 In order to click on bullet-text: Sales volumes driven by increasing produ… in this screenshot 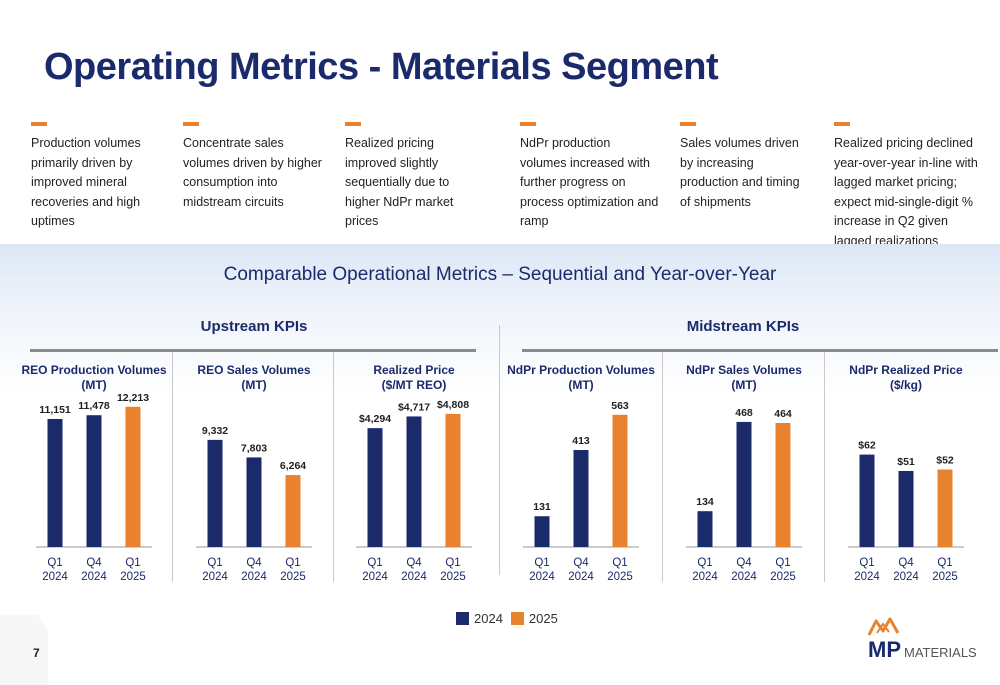, I will do `click(740, 172)`.